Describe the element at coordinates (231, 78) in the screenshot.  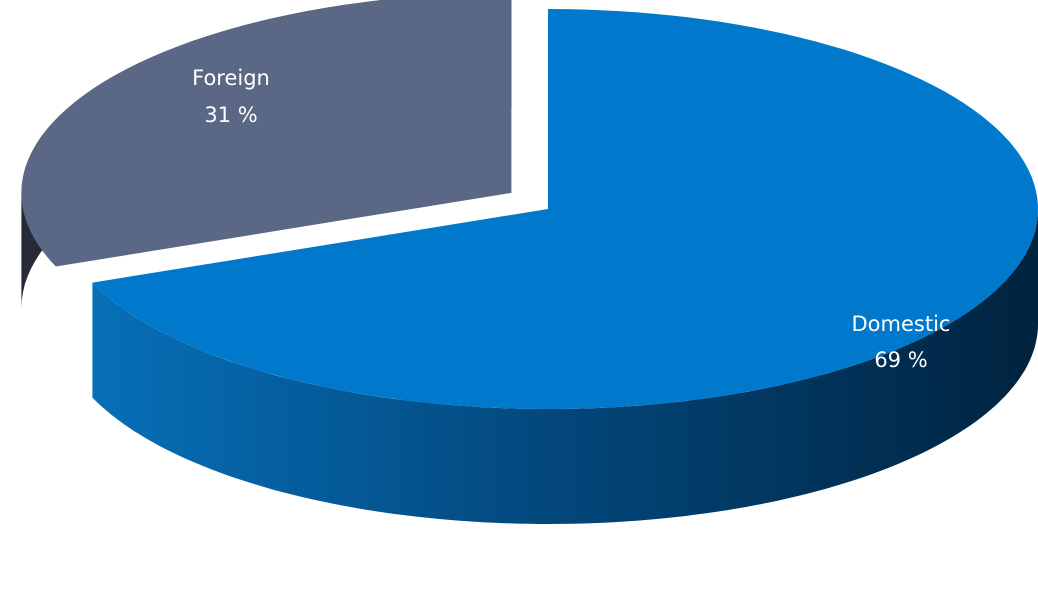
I see `slice-foreign-label: Foreign` at that location.